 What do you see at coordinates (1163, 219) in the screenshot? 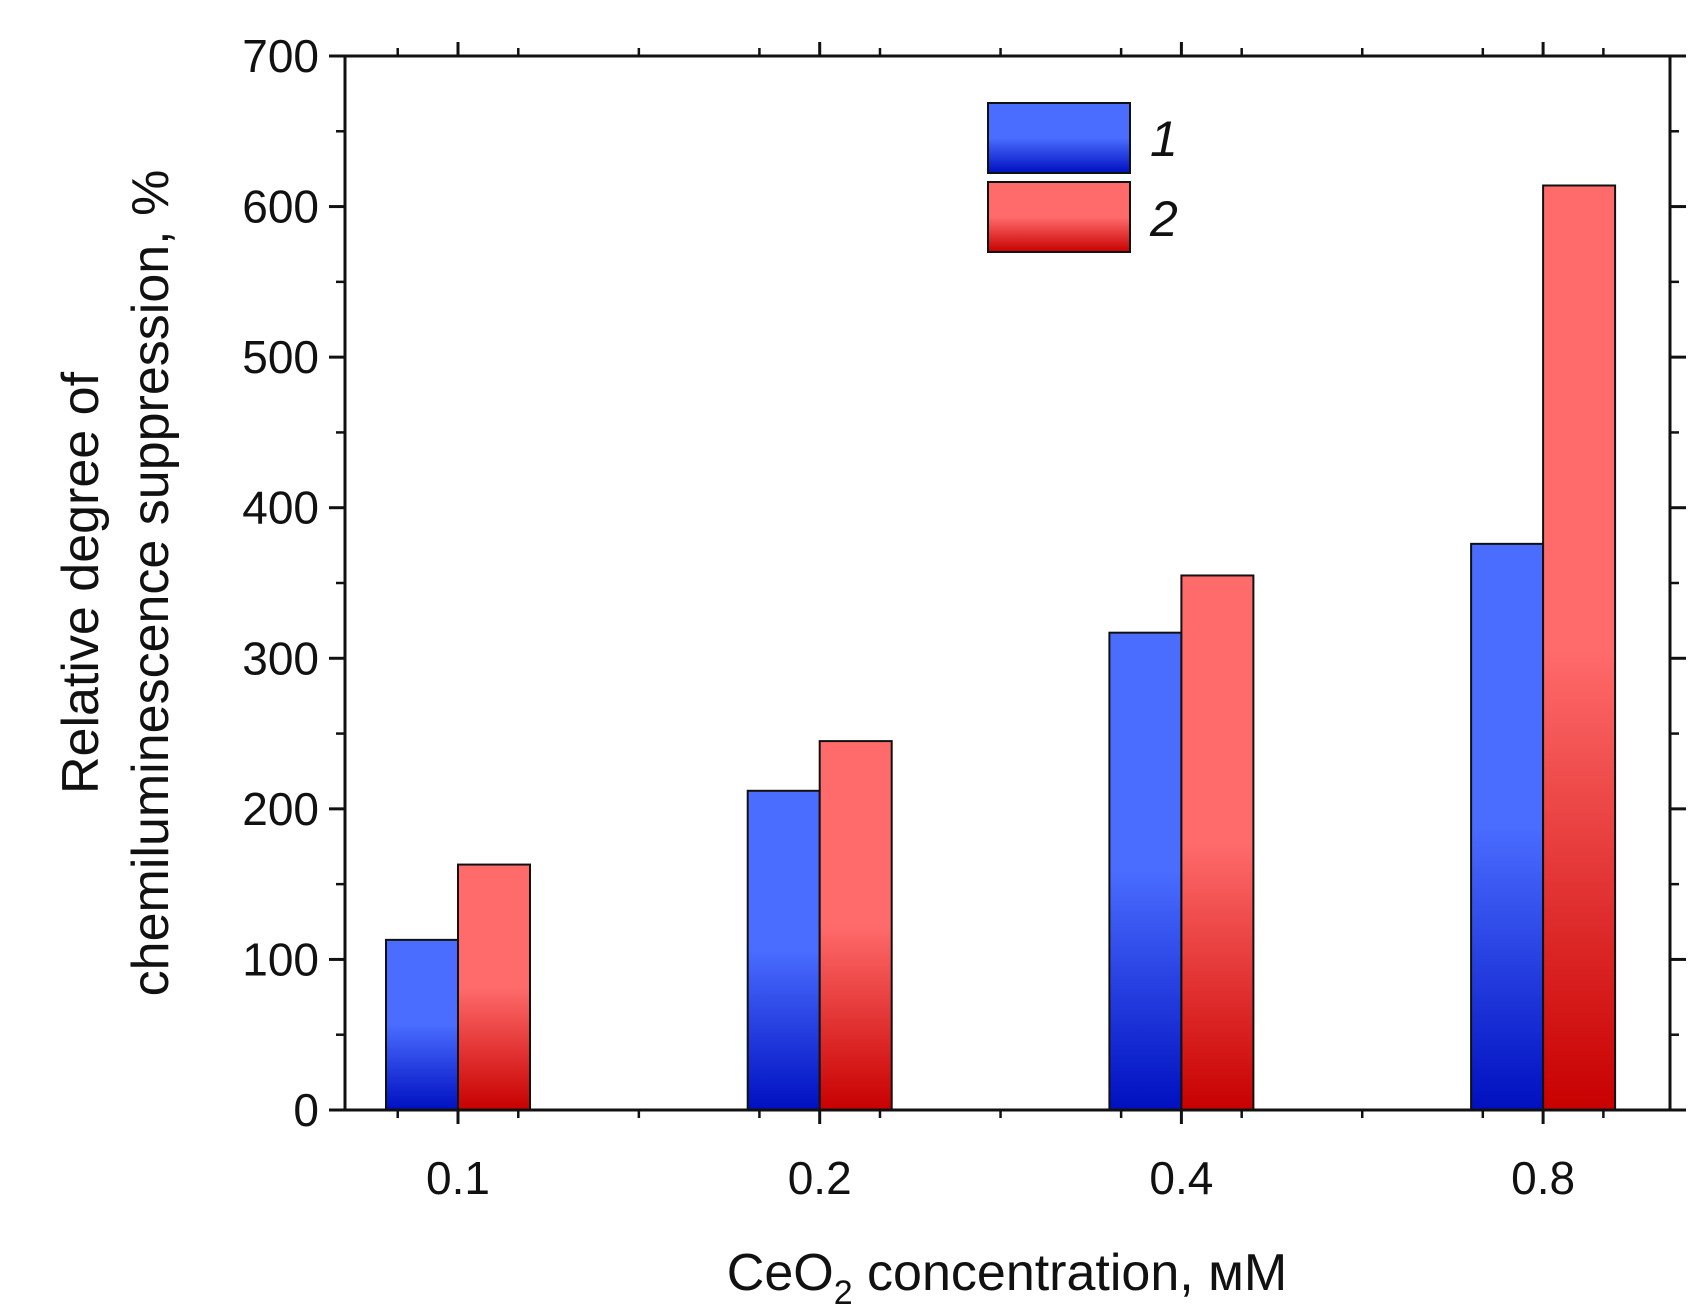
I see `legend-label-2: 2` at bounding box center [1163, 219].